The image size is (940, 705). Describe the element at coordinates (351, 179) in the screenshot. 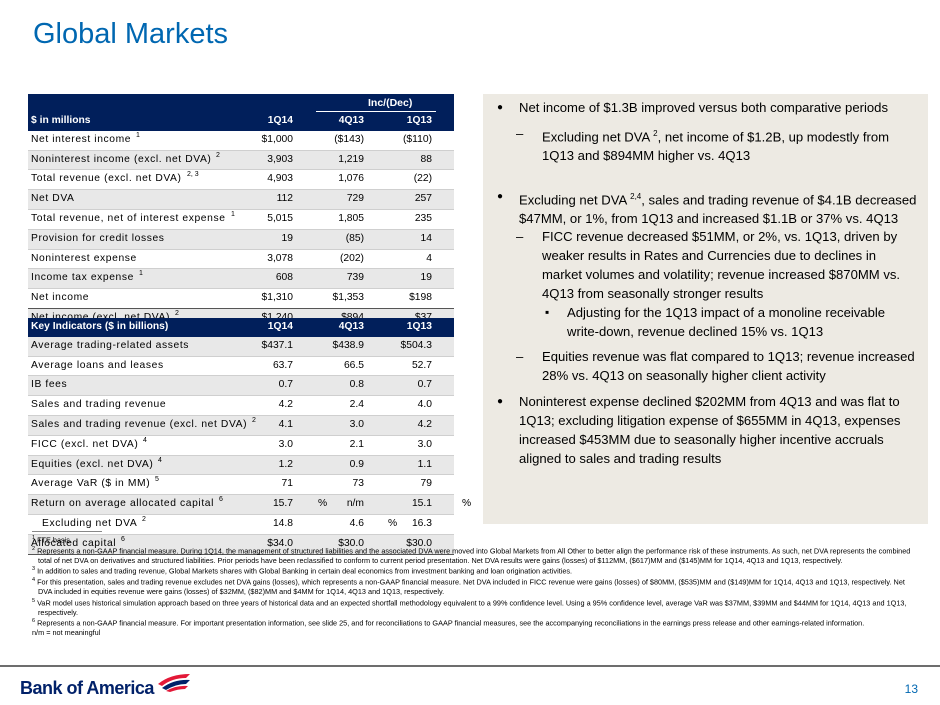

I see `cell-v2: 1,076` at that location.